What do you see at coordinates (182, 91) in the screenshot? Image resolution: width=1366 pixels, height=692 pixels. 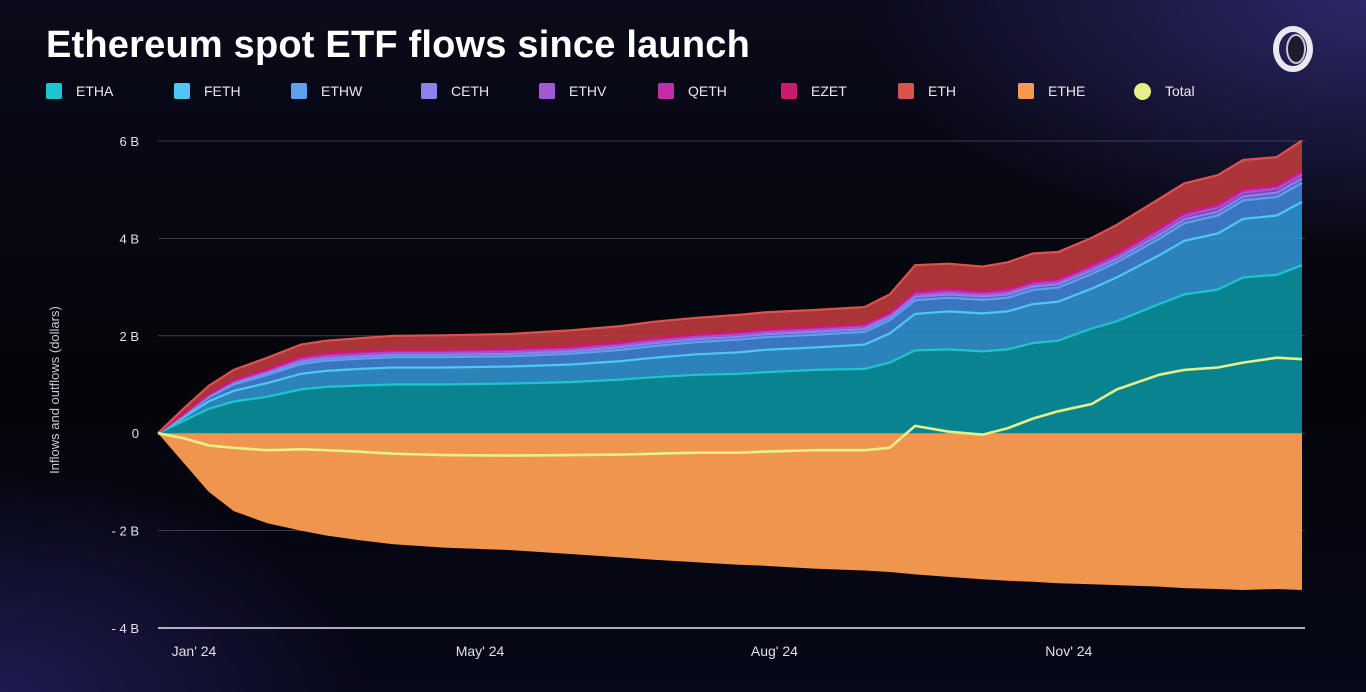 I see `legend-swatch-feth` at bounding box center [182, 91].